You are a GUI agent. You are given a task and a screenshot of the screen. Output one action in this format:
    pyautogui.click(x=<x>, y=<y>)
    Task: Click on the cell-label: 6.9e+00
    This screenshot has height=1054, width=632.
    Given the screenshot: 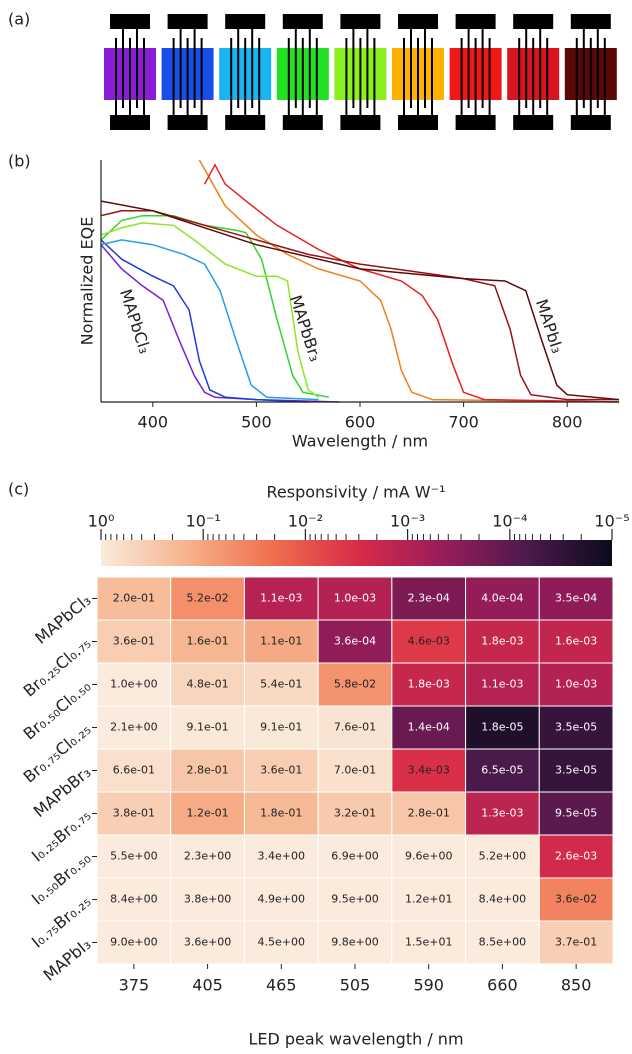 What is the action you would take?
    pyautogui.click(x=354, y=856)
    